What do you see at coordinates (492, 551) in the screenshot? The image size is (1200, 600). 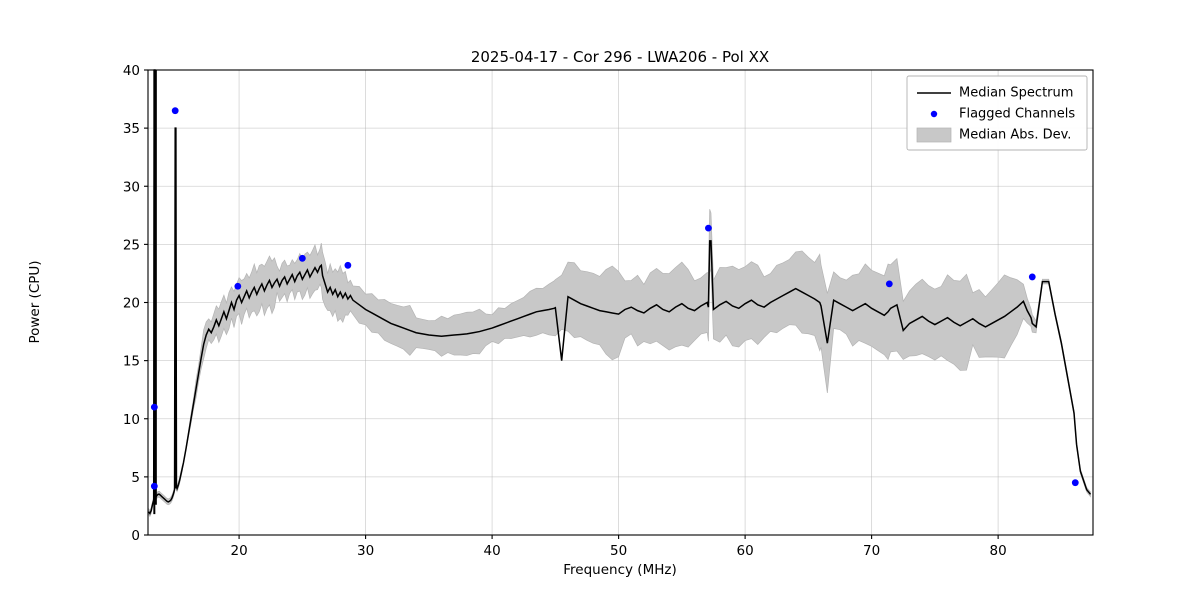 I see `x-tick-label: 40` at bounding box center [492, 551].